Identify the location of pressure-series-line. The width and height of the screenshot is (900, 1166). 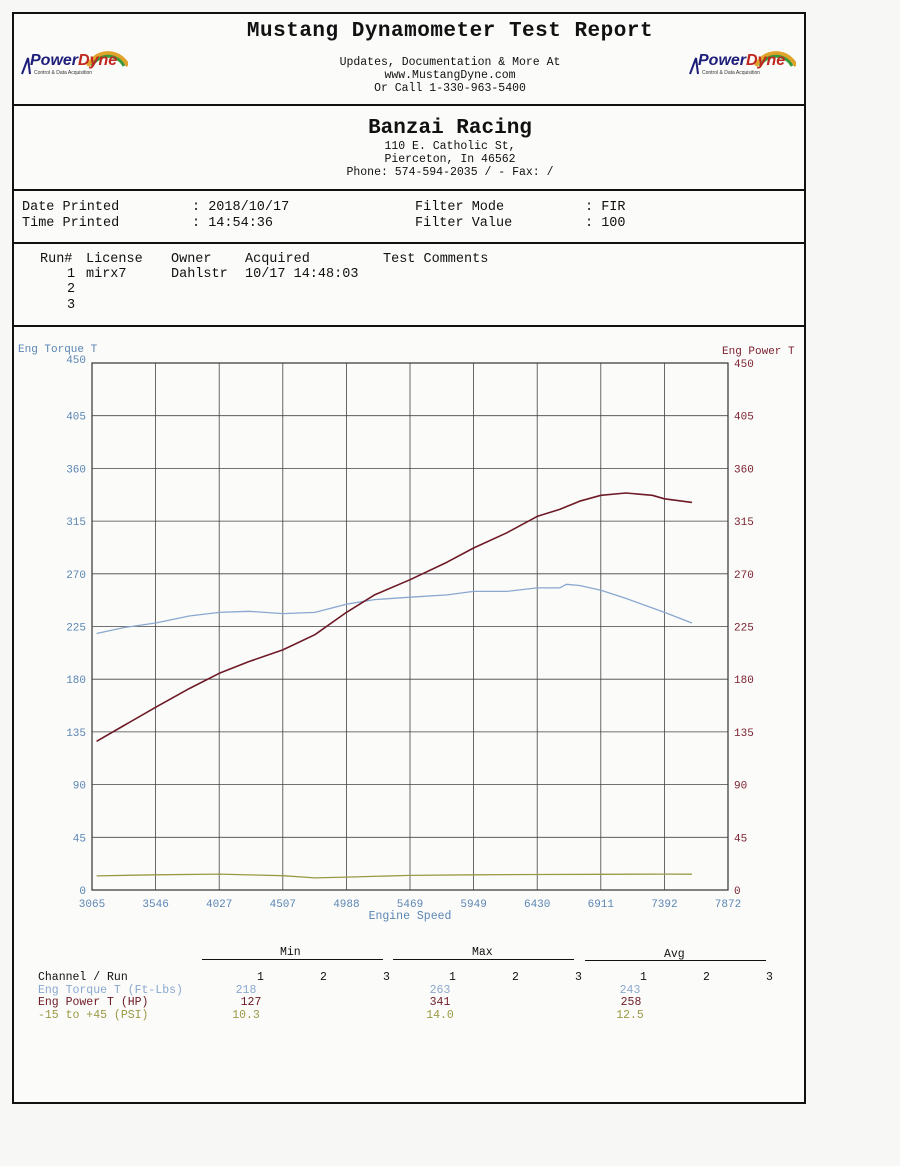
(394, 876).